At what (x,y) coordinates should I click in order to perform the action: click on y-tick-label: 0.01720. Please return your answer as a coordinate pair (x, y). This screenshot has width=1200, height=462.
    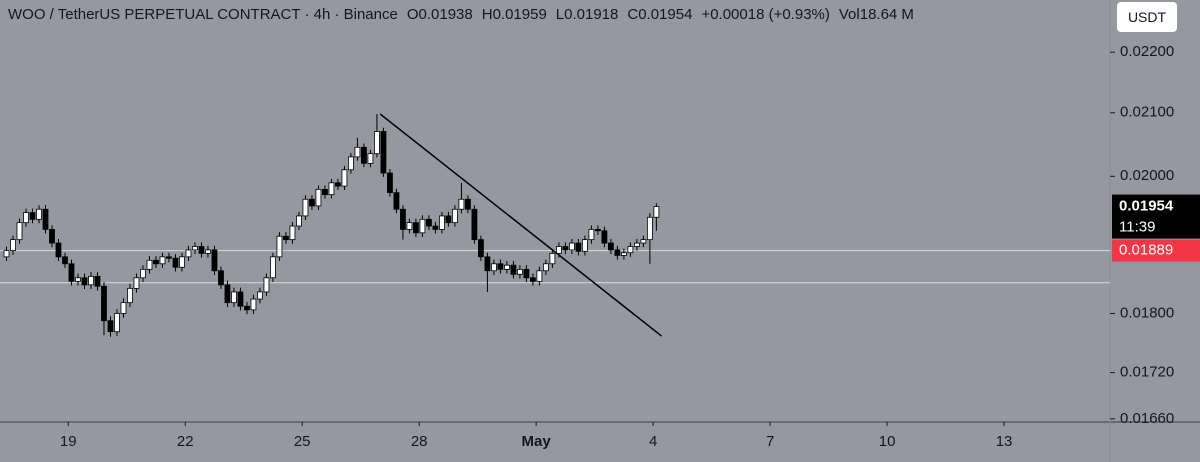
    Looking at the image, I should click on (1147, 372).